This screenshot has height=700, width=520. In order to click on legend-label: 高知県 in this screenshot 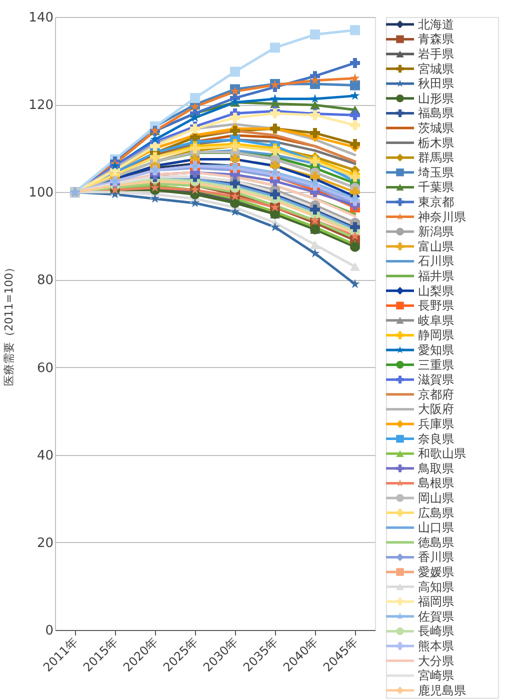, I will do `click(436, 587)`.